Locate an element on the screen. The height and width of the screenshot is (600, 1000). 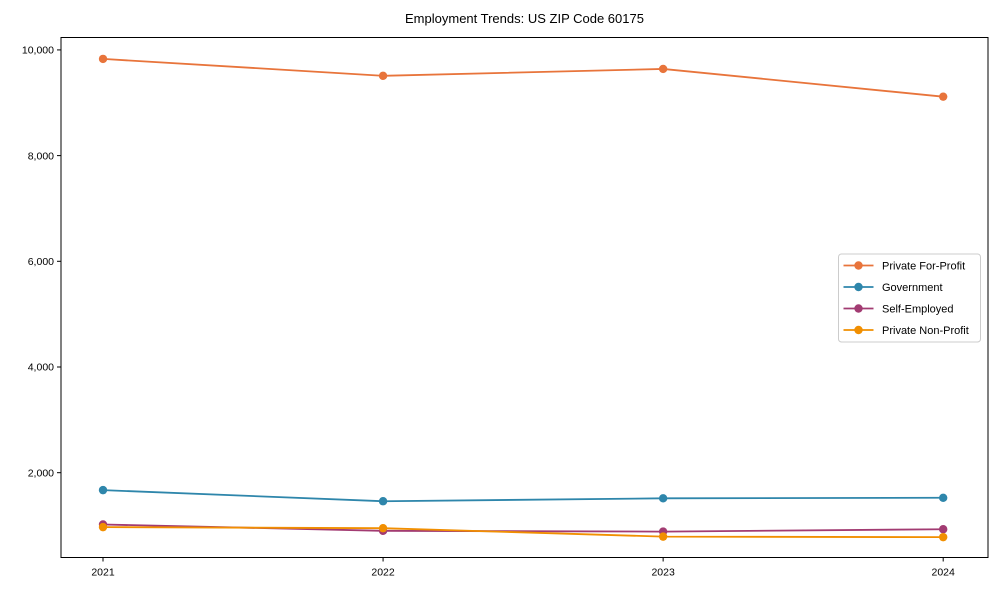
chart-title: Employment Trends: US ZIP Code 60175 is located at coordinates (524, 18).